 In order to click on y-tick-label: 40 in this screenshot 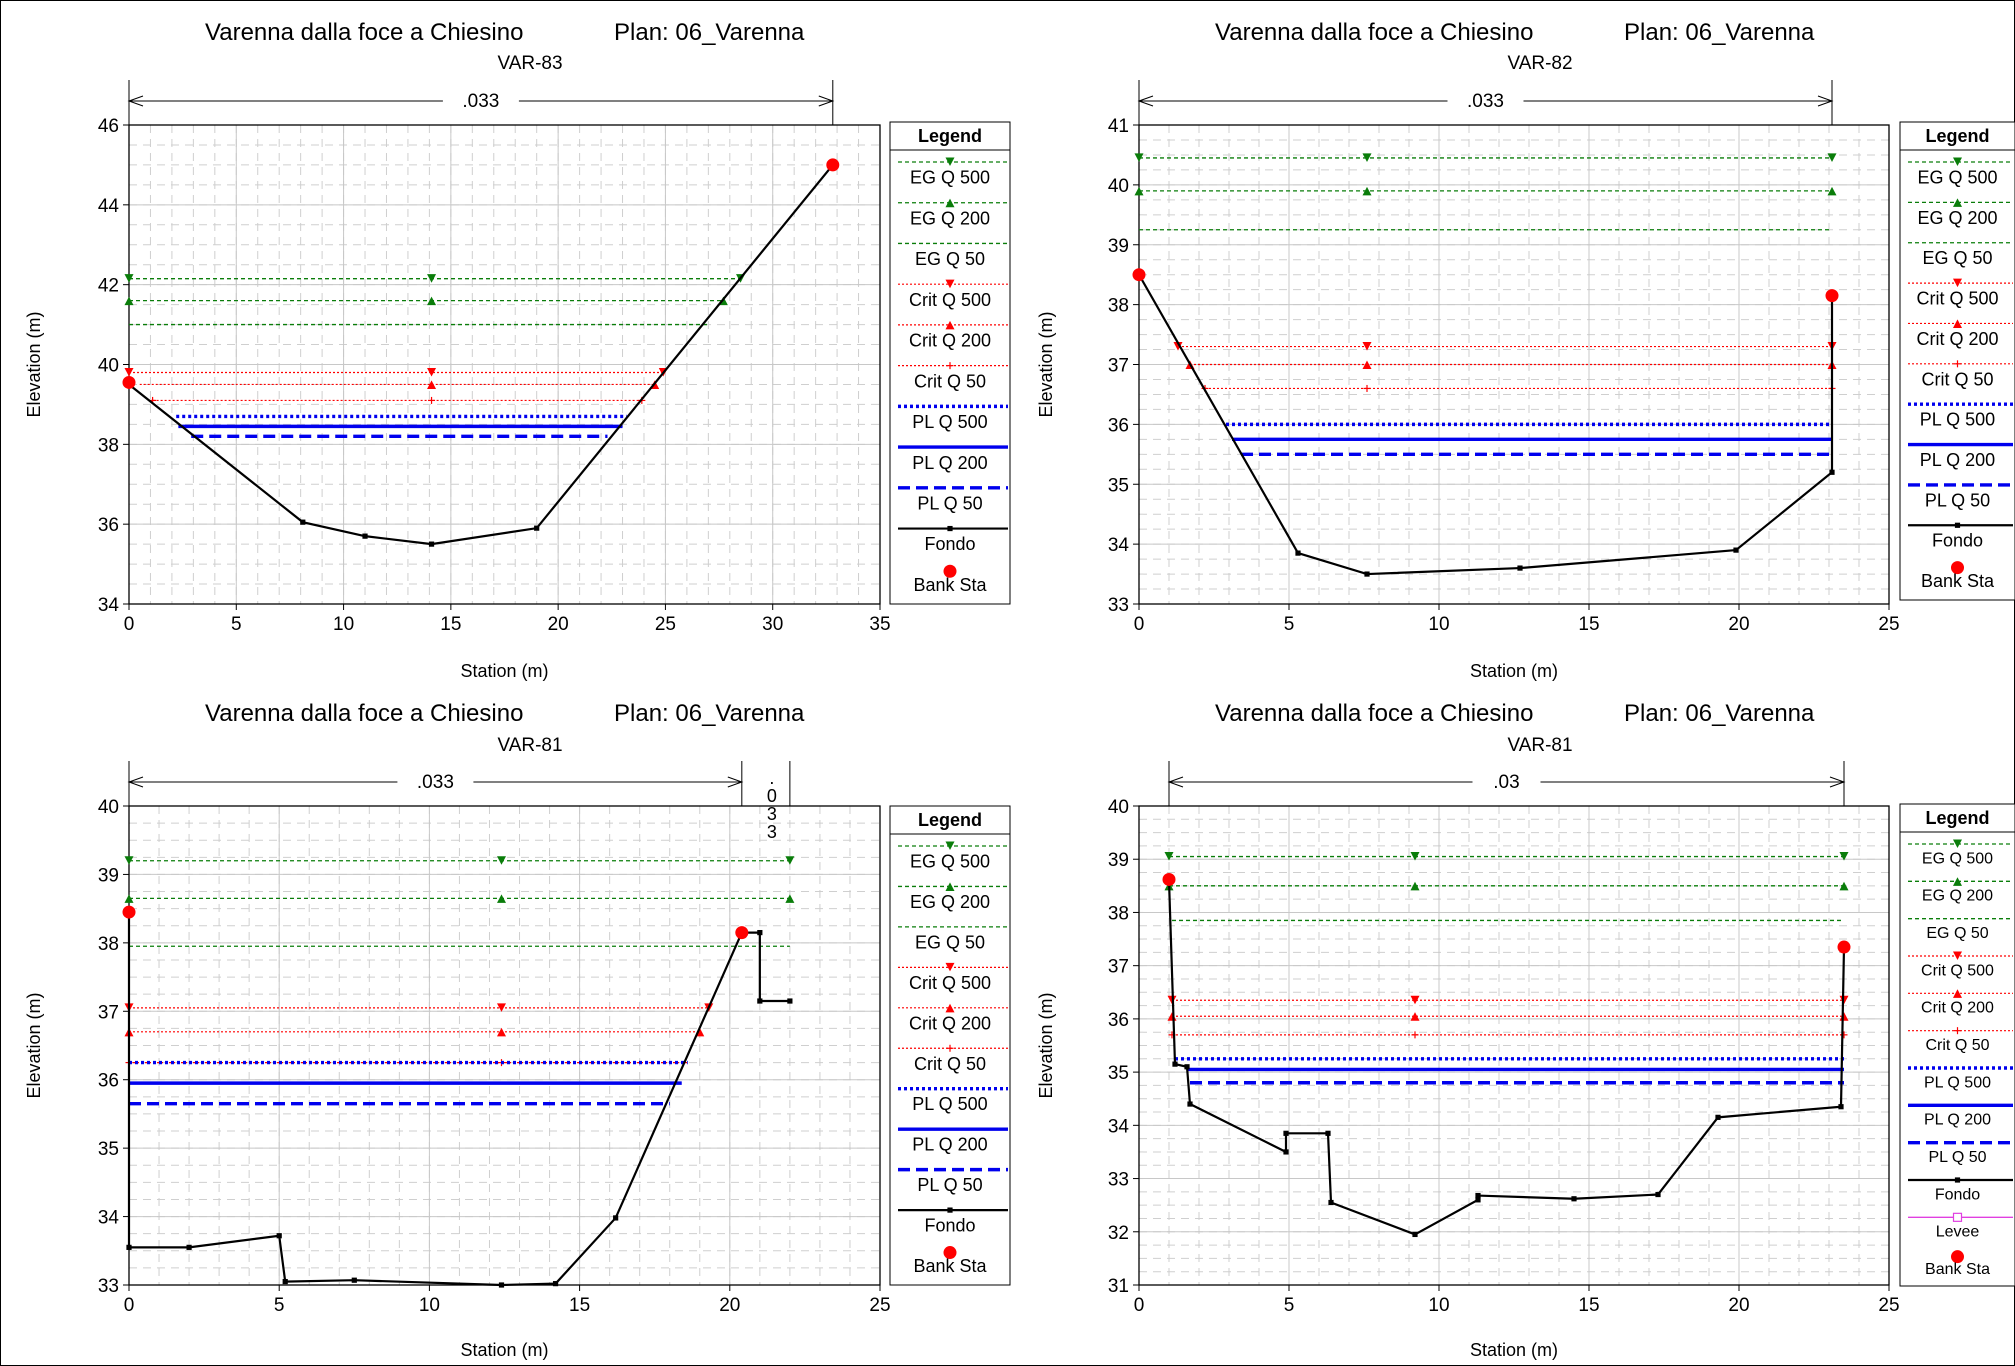, I will do `click(1118, 807)`.